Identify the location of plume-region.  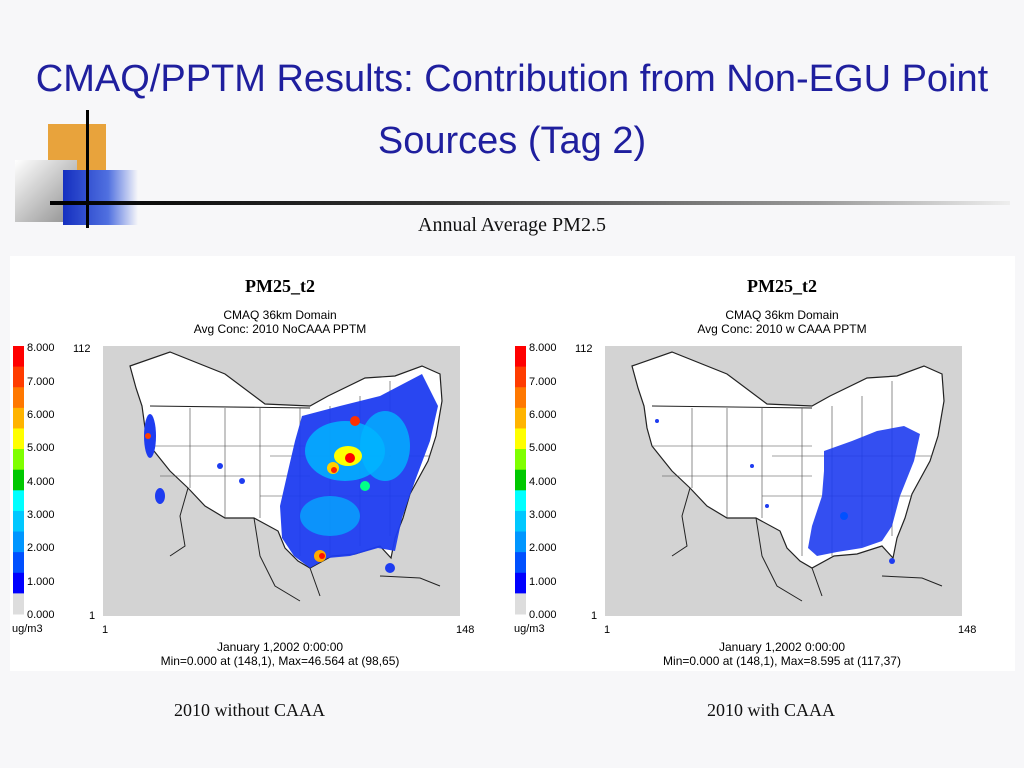
(864, 491).